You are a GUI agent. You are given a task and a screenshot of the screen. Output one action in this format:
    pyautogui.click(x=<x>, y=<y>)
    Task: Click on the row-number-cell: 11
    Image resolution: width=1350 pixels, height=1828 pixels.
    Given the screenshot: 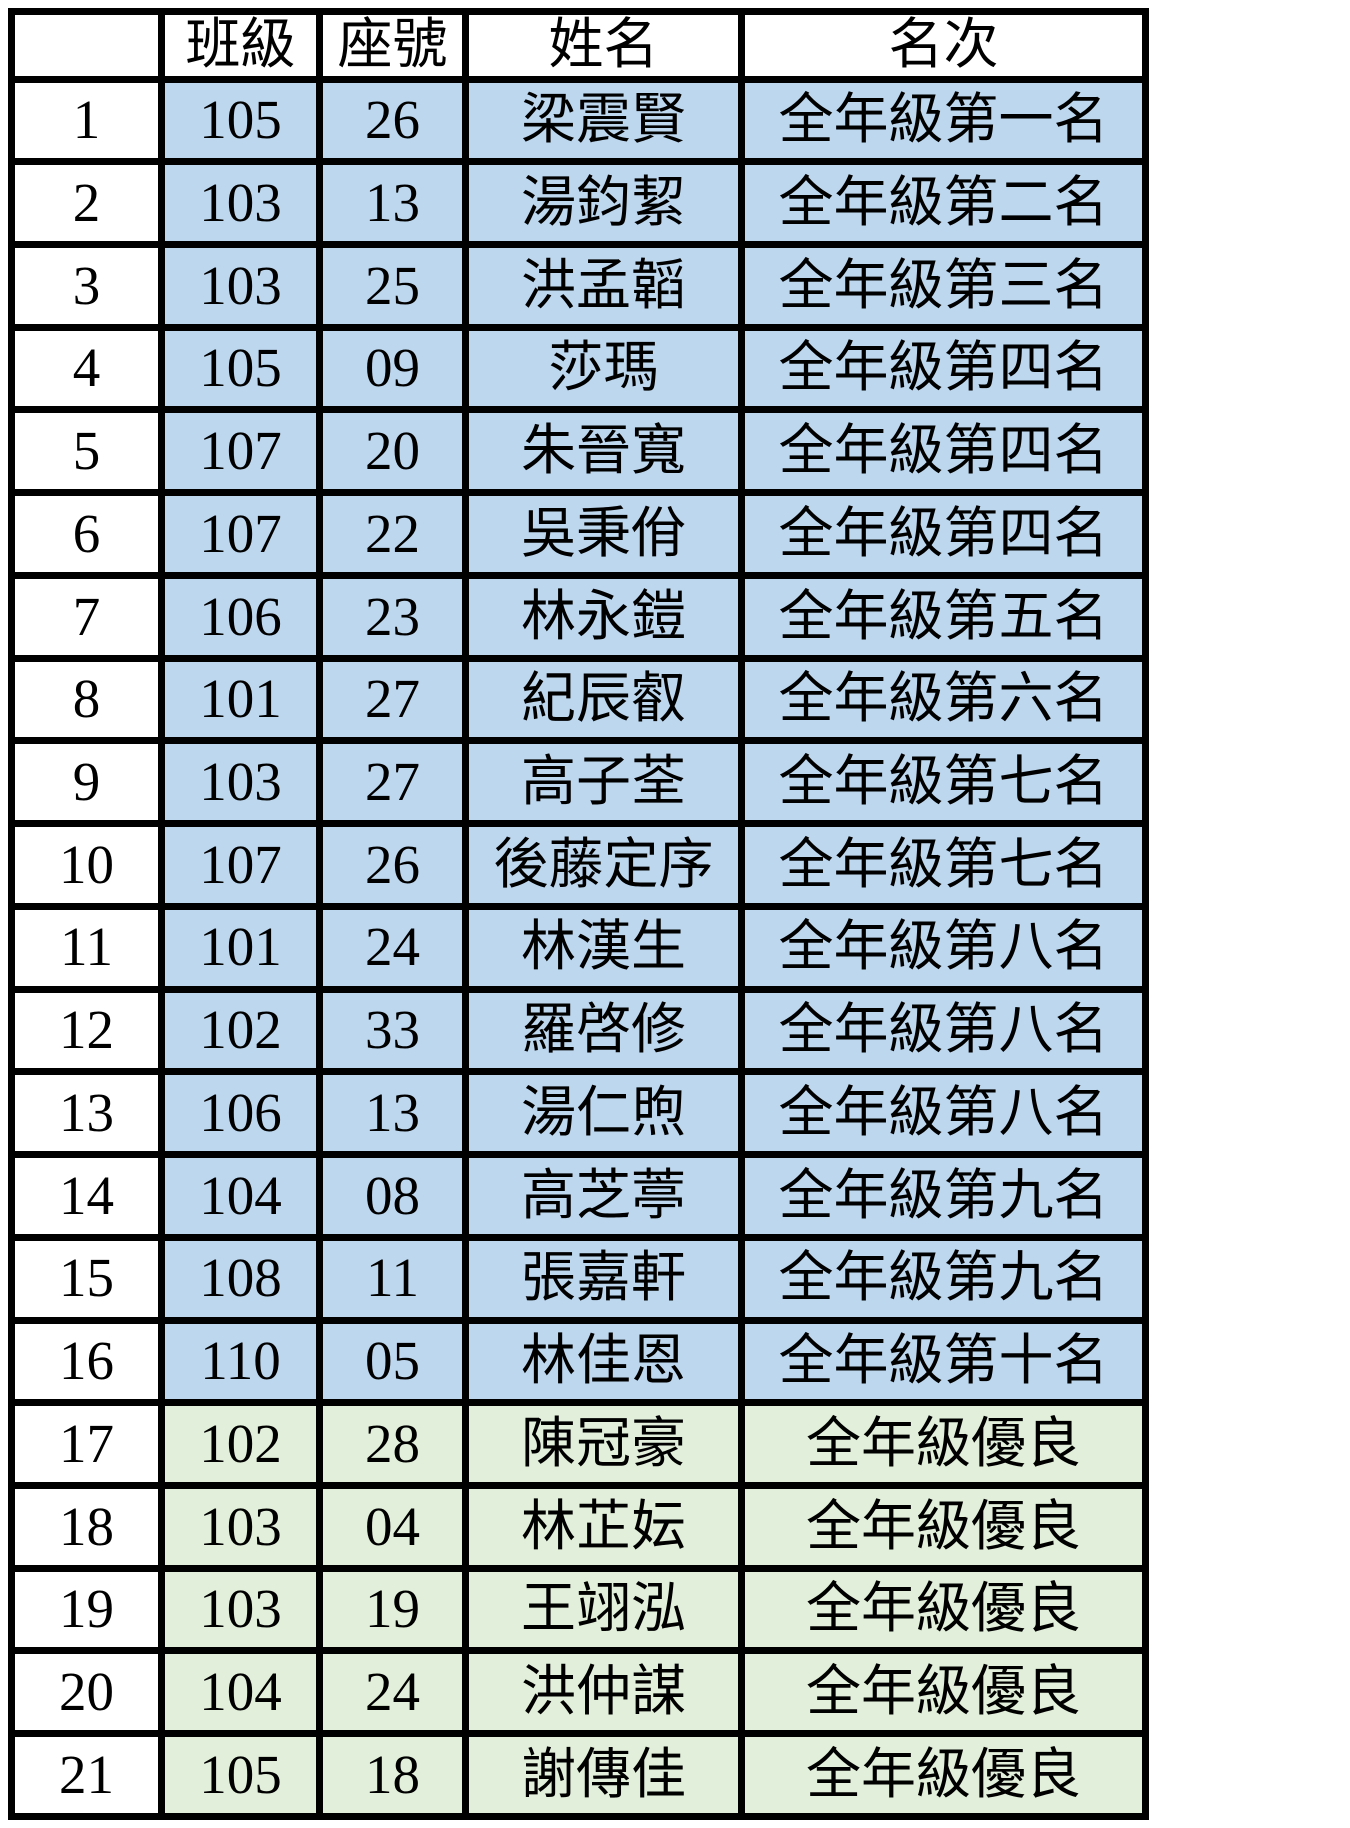 What is the action you would take?
    pyautogui.click(x=86, y=947)
    